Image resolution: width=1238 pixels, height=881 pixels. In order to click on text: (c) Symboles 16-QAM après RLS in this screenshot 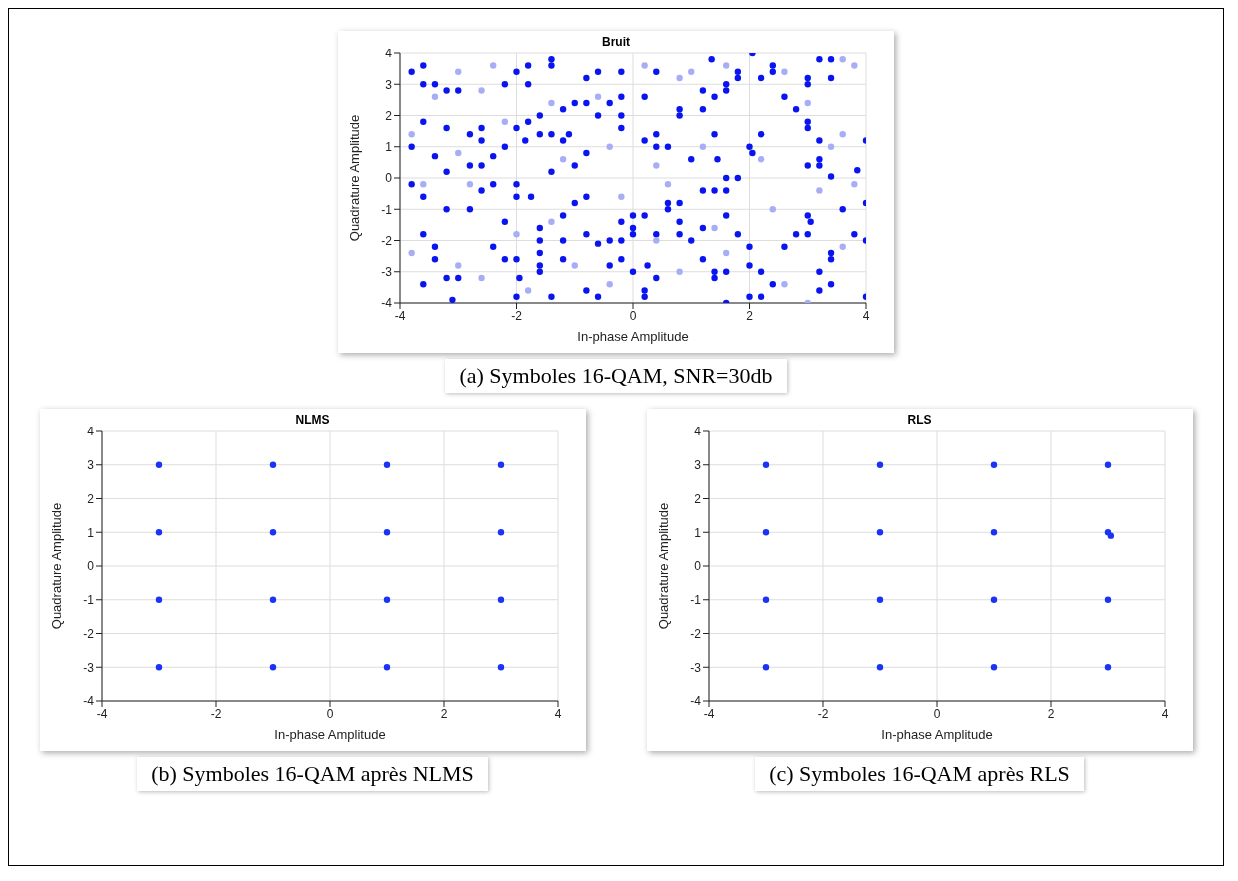, I will do `click(919, 774)`.